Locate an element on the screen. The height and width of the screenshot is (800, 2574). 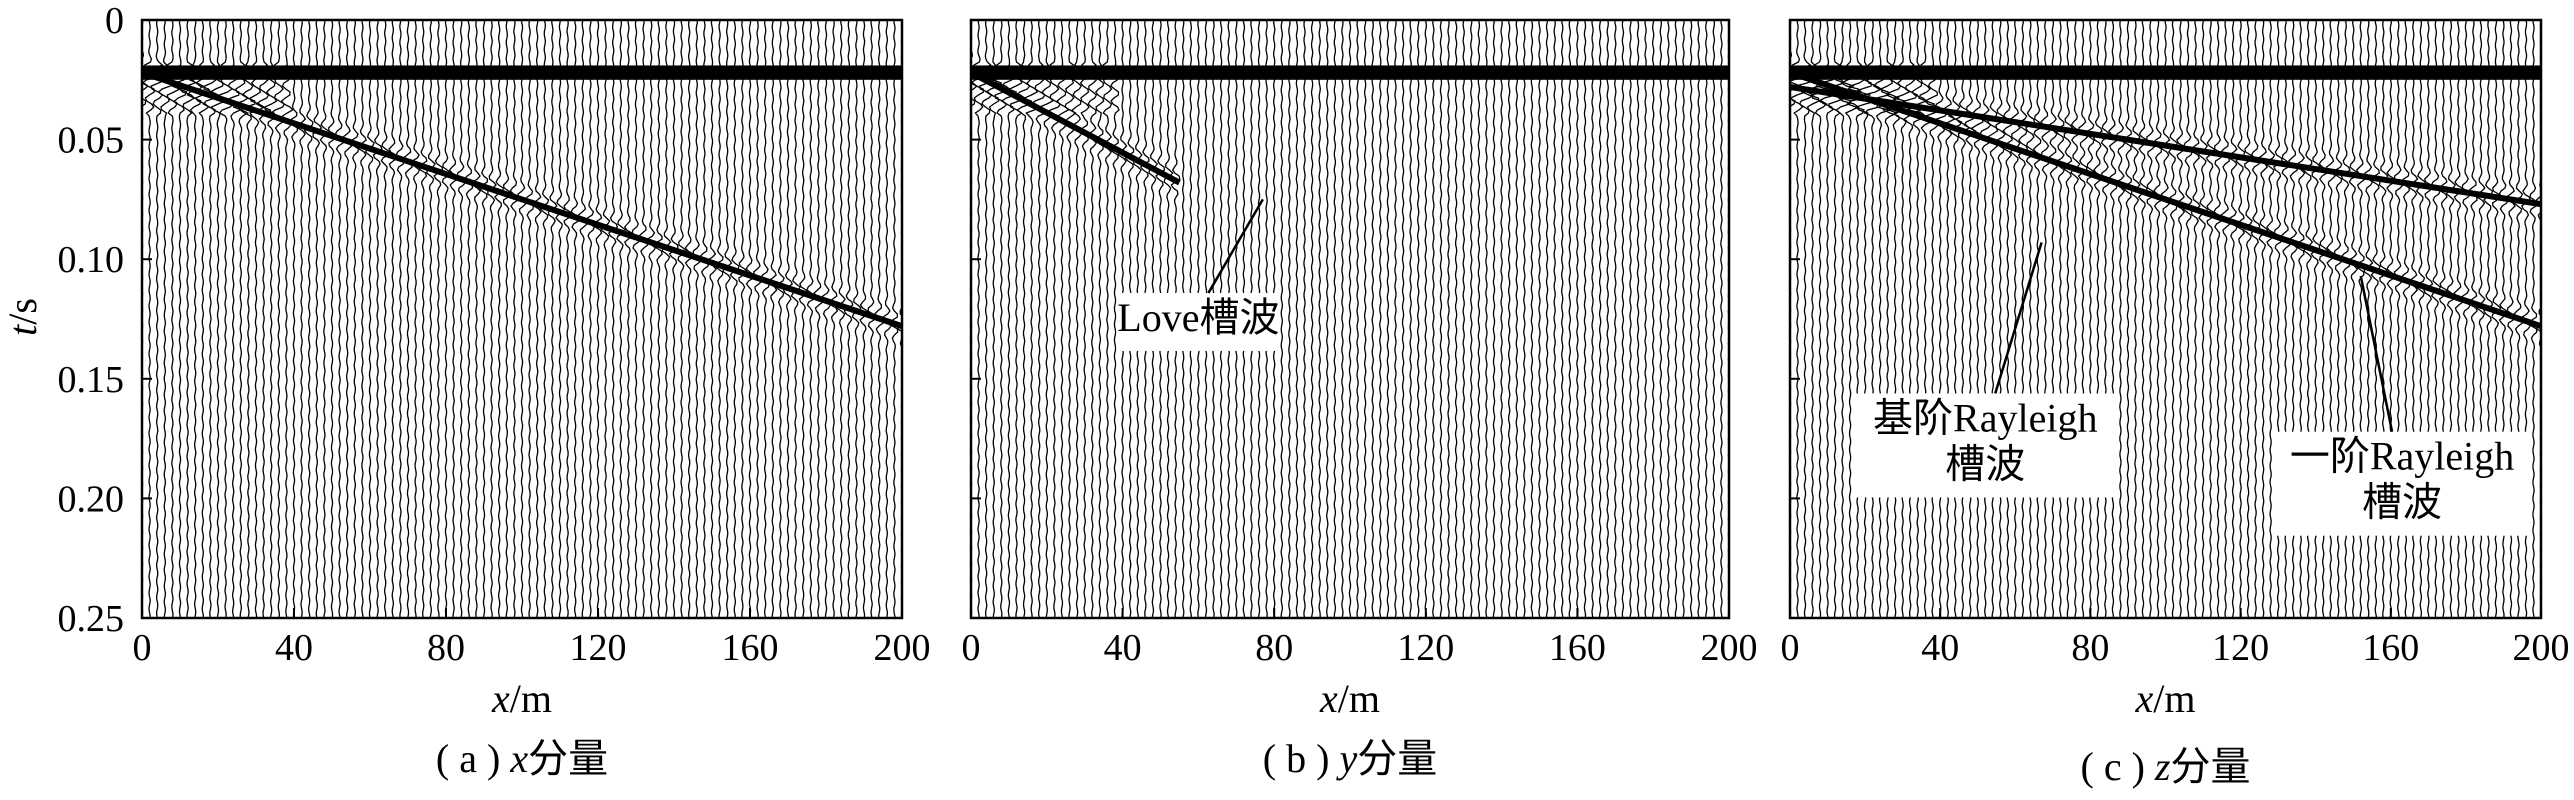
annotation-text: 一阶Rayleigh is located at coordinates (2402, 456).